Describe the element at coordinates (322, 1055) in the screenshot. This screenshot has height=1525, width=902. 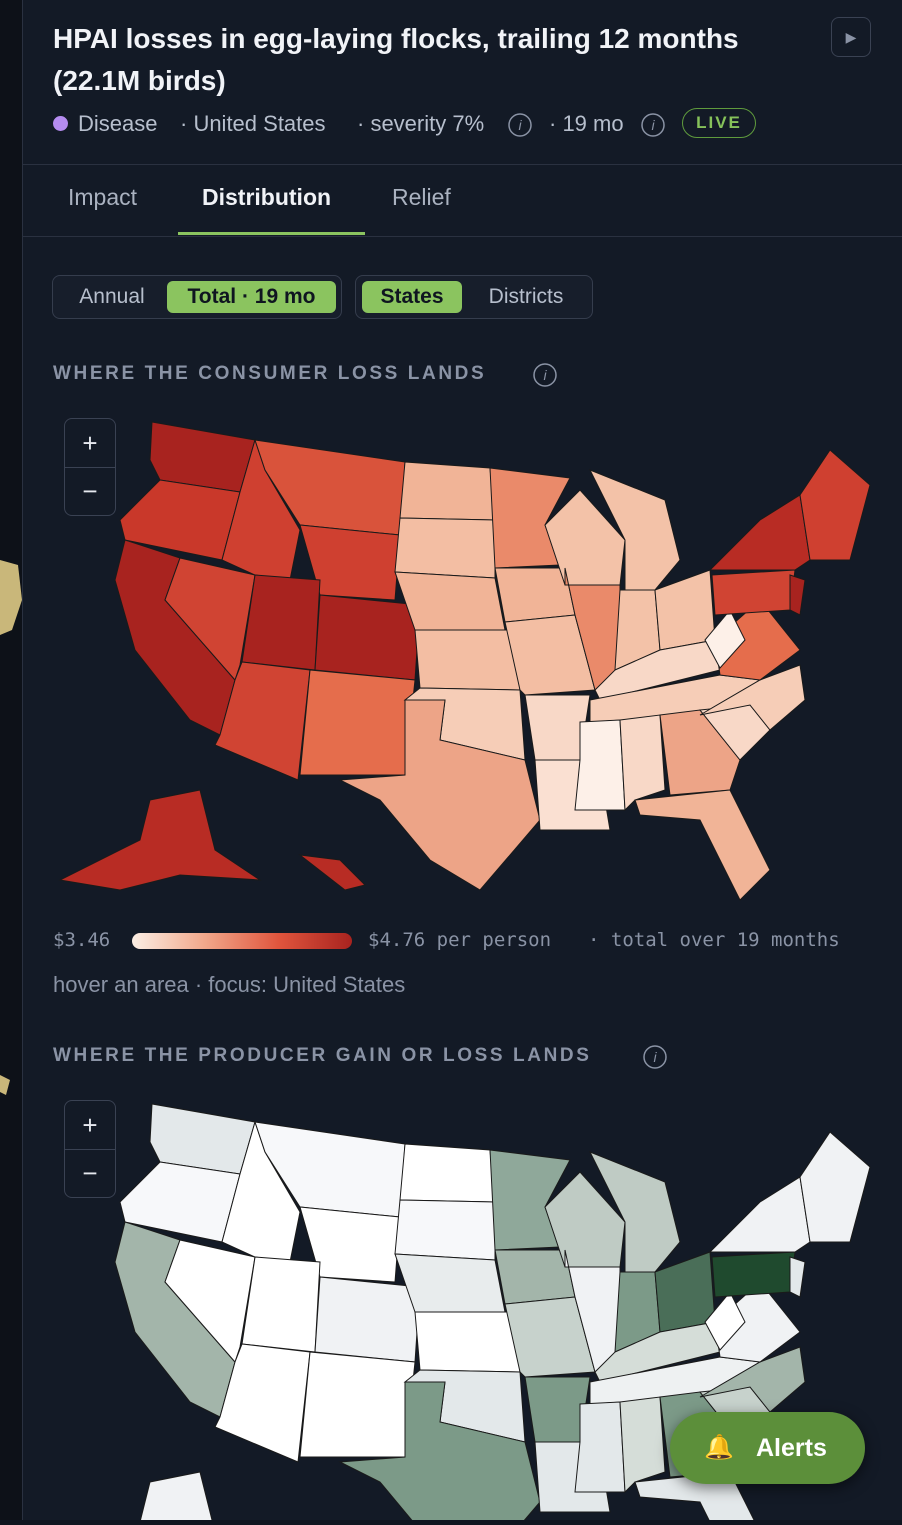
I see `section-title: WHERE THE PRODUCER GAIN OR LOSS LANDS` at that location.